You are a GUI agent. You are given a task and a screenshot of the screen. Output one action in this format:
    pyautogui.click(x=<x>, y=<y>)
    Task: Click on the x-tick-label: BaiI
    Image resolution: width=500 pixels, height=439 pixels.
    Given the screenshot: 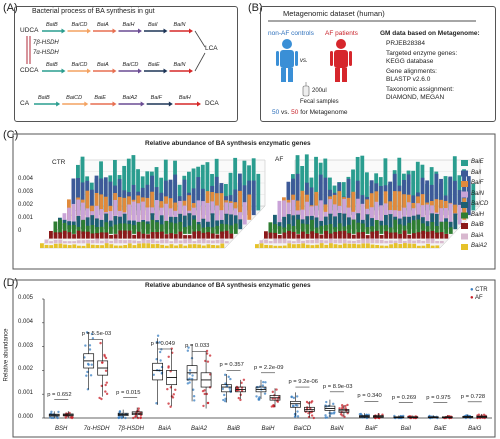 What is the action you would take?
    pyautogui.click(x=406, y=429)
    